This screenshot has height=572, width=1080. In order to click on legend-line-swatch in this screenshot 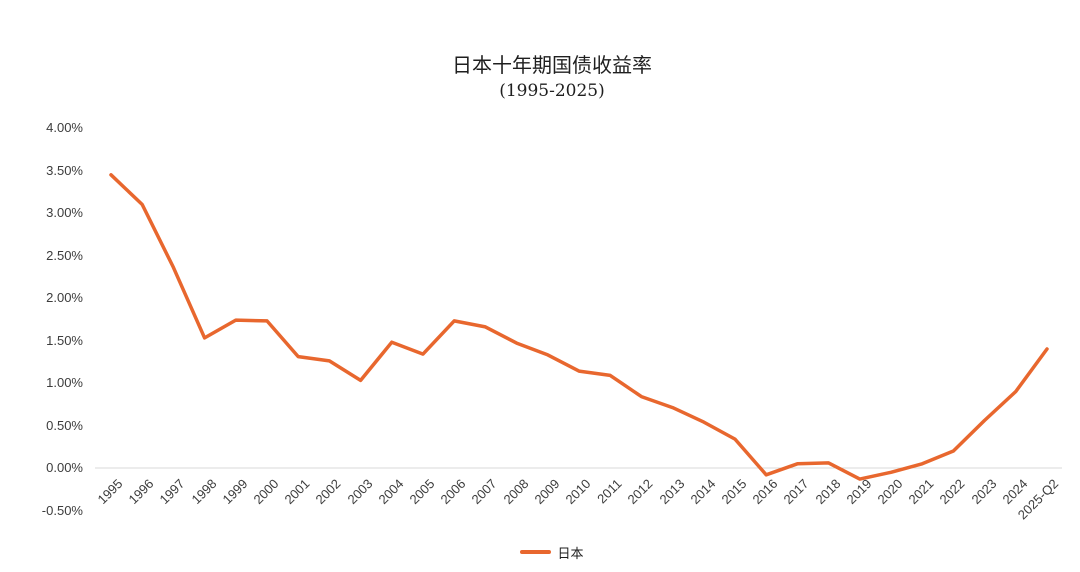, I will do `click(536, 552)`.